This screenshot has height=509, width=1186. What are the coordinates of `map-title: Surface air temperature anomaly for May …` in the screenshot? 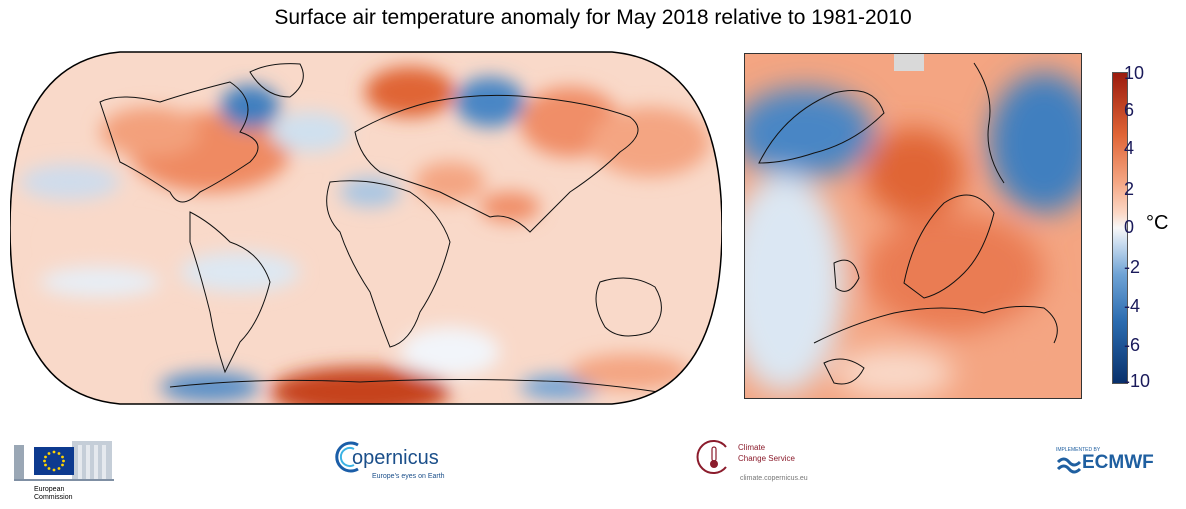 It's located at (593, 17).